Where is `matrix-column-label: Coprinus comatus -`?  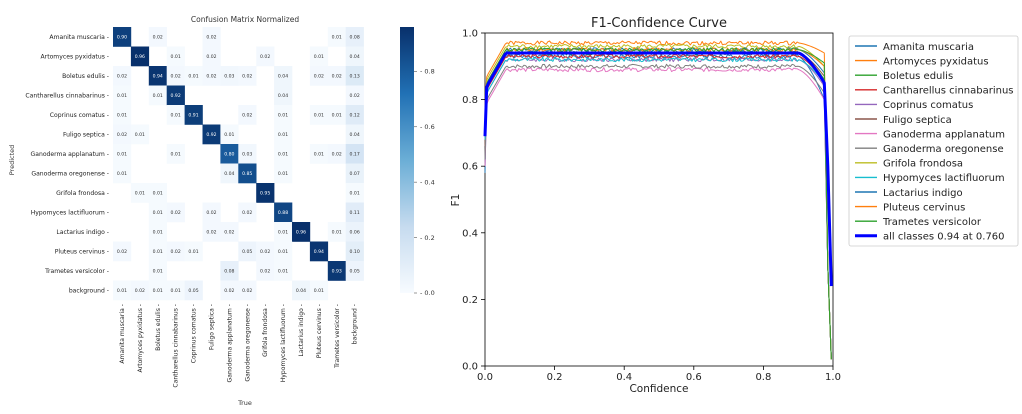 matrix-column-label: Coprinus comatus - is located at coordinates (194, 333).